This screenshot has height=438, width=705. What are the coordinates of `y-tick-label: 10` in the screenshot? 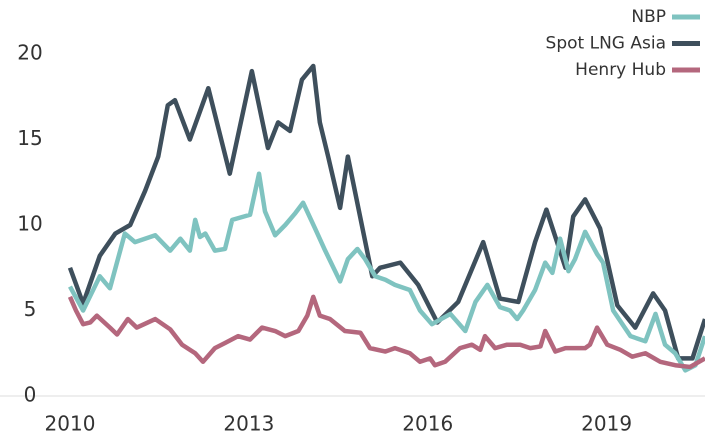 It's located at (29, 224).